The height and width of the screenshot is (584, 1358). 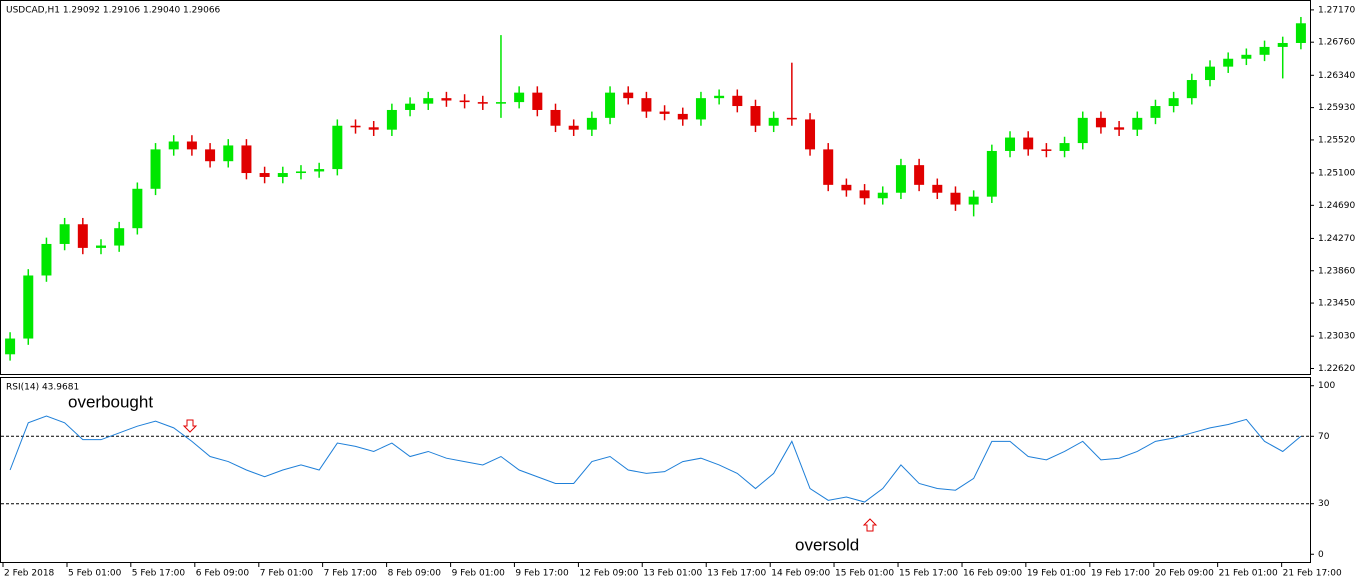 I want to click on x-tick-label: 15 Feb 17:00, so click(x=928, y=574).